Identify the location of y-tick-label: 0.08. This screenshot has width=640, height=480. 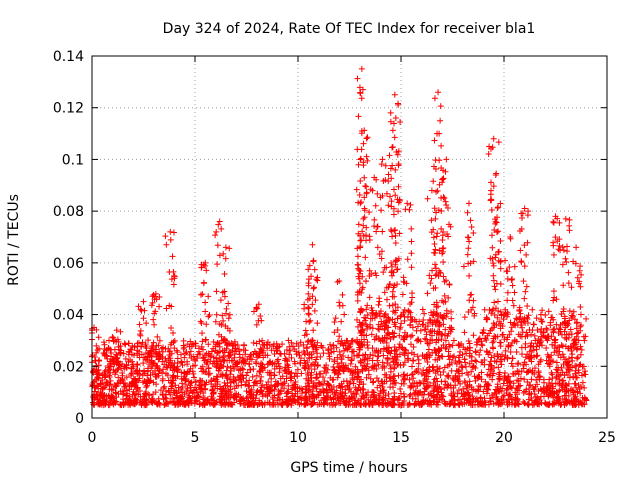
(68, 212).